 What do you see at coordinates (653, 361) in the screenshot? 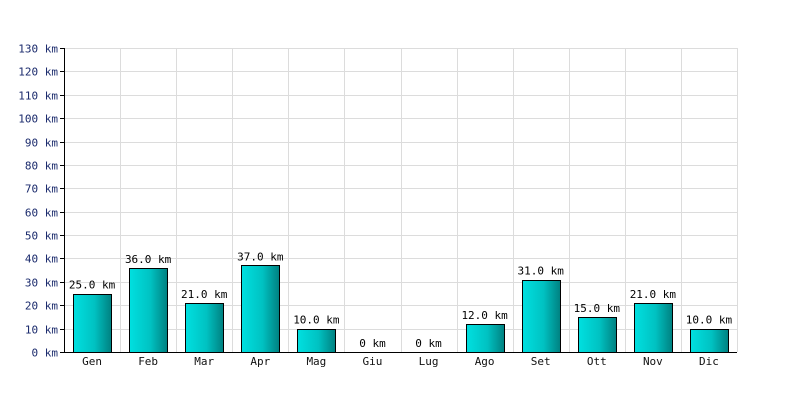
I see `x-category-label: Nov` at bounding box center [653, 361].